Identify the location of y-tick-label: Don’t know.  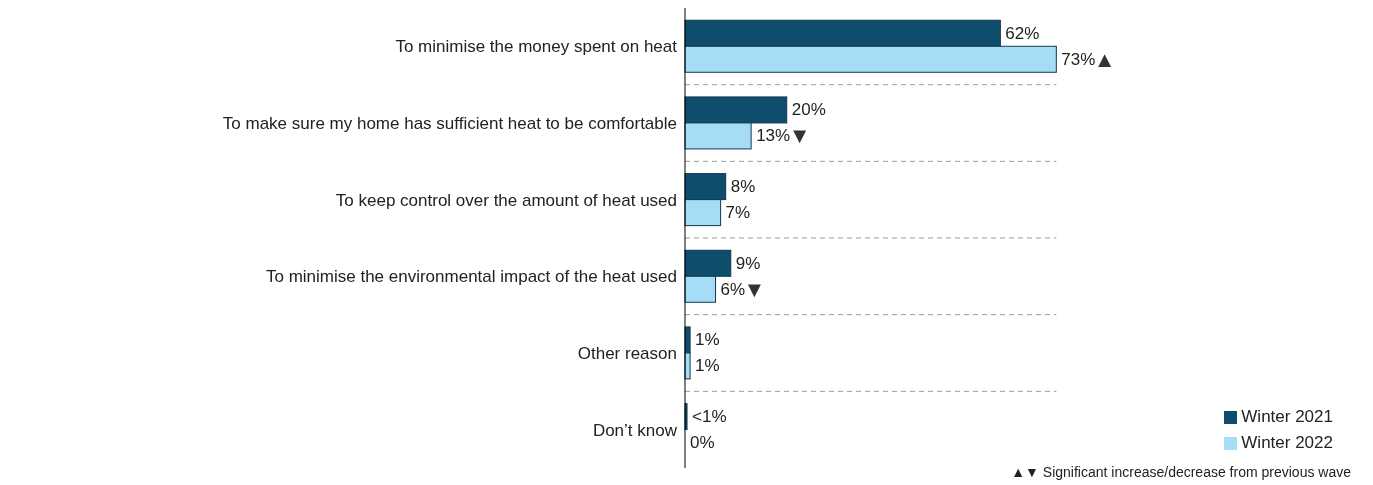
(635, 430).